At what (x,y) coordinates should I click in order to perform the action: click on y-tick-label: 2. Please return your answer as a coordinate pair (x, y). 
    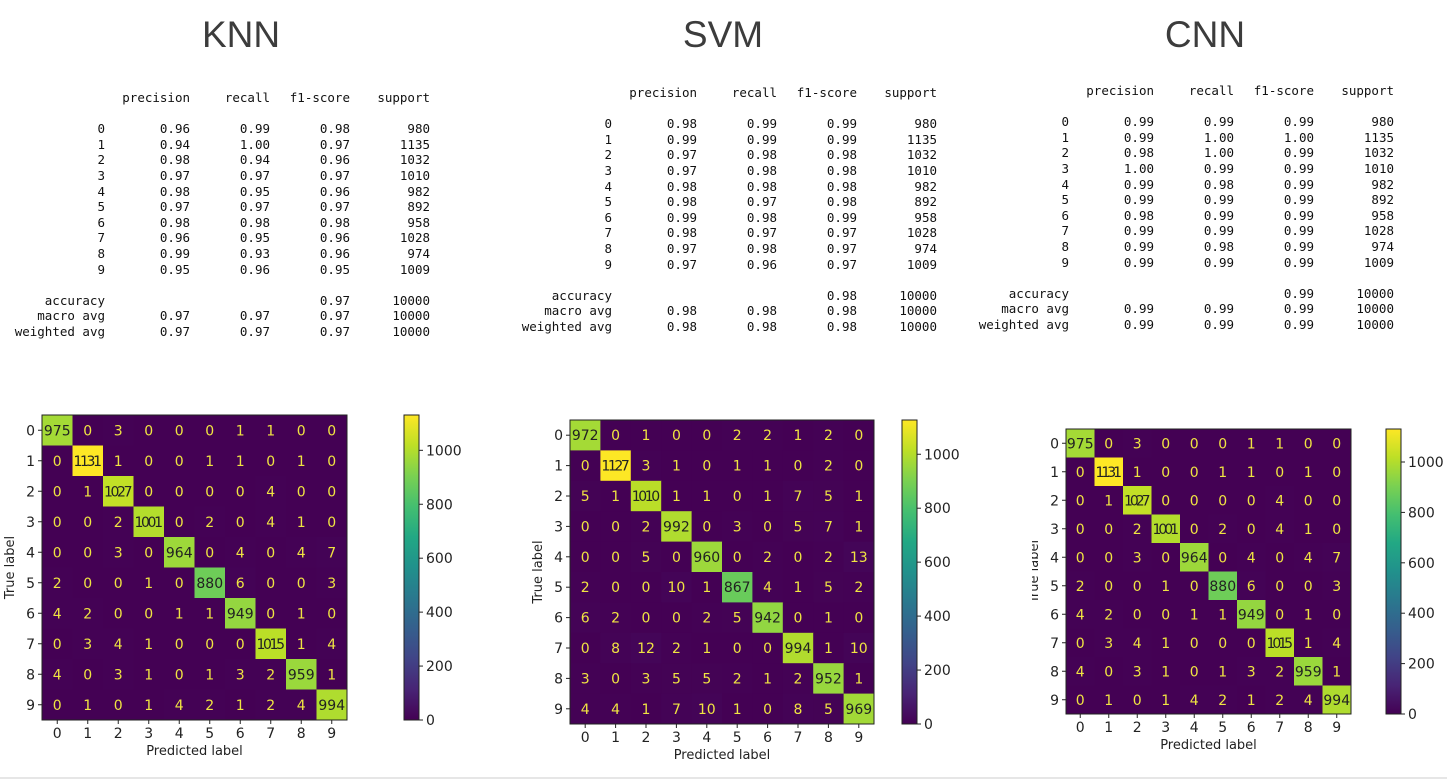
    Looking at the image, I should click on (558, 497).